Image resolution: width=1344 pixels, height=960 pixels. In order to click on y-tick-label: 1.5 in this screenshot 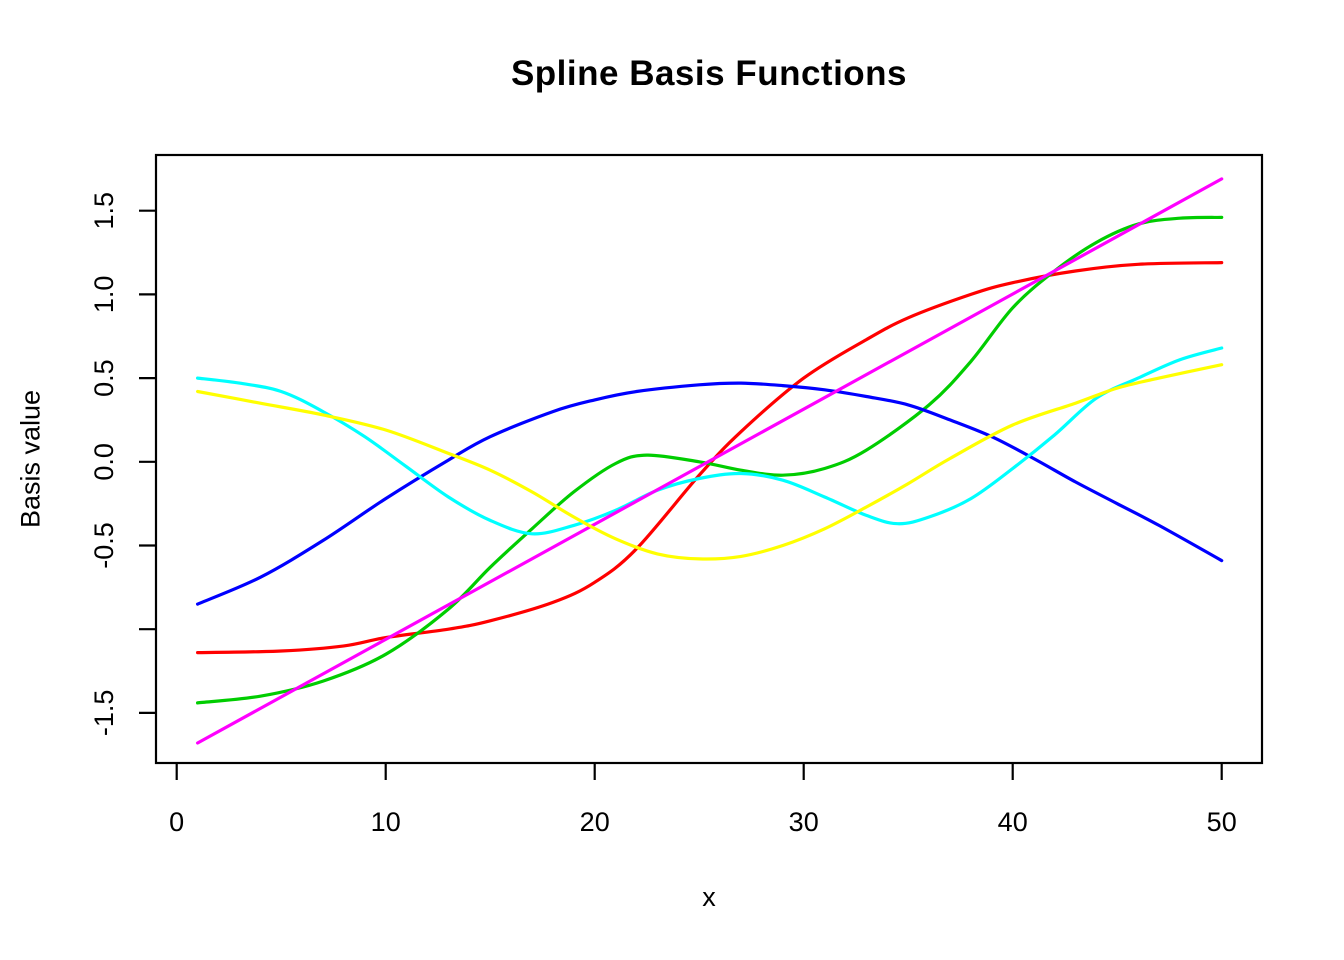, I will do `click(104, 211)`.